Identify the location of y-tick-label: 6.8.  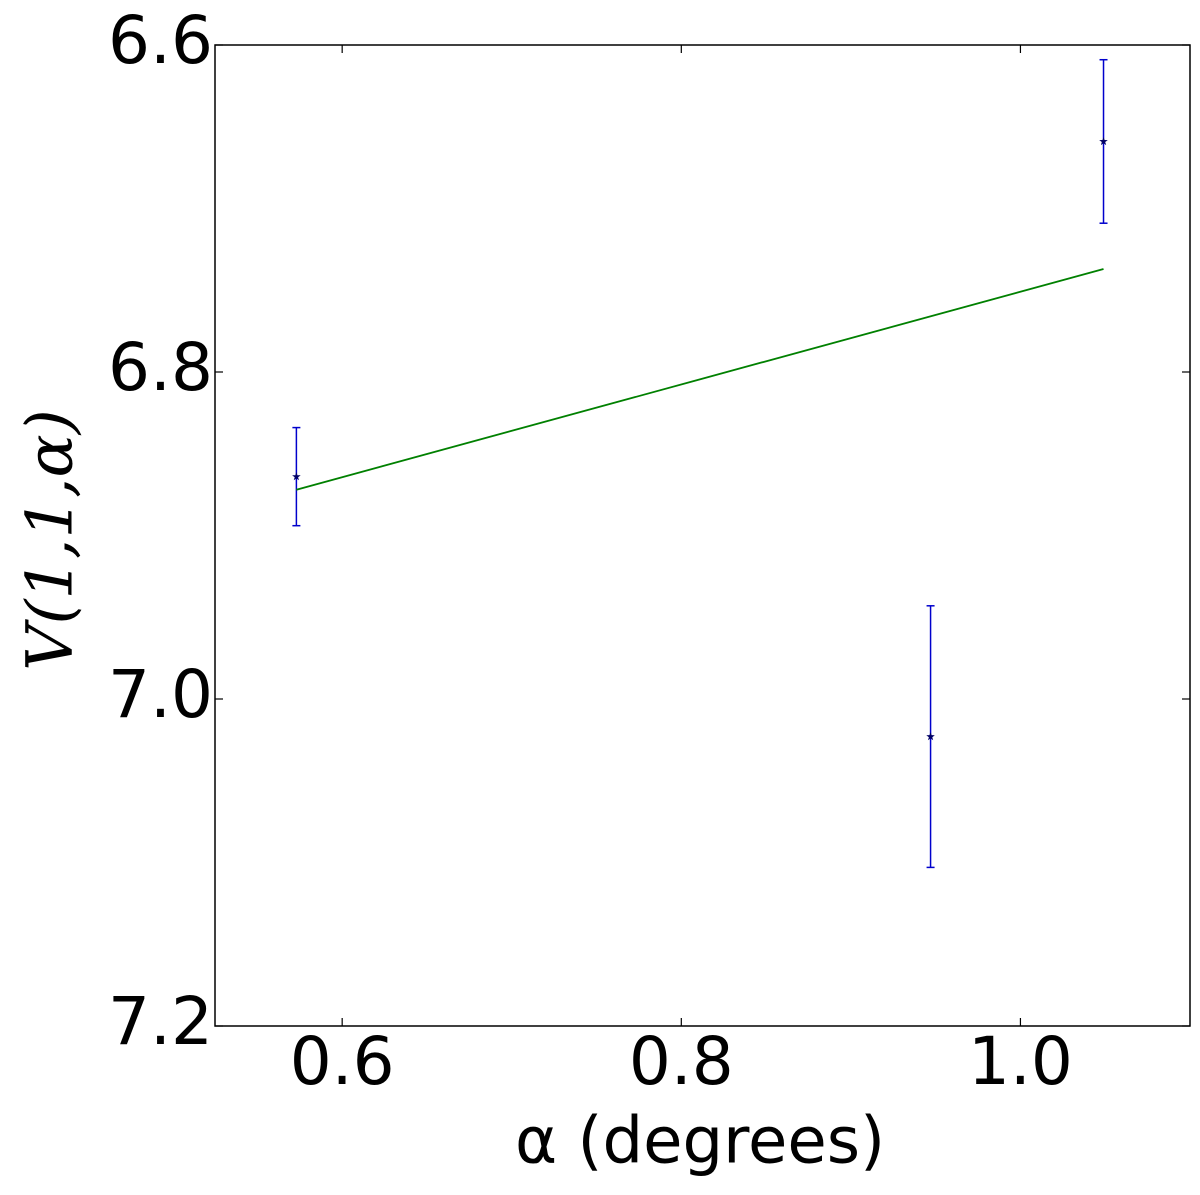
(160, 367).